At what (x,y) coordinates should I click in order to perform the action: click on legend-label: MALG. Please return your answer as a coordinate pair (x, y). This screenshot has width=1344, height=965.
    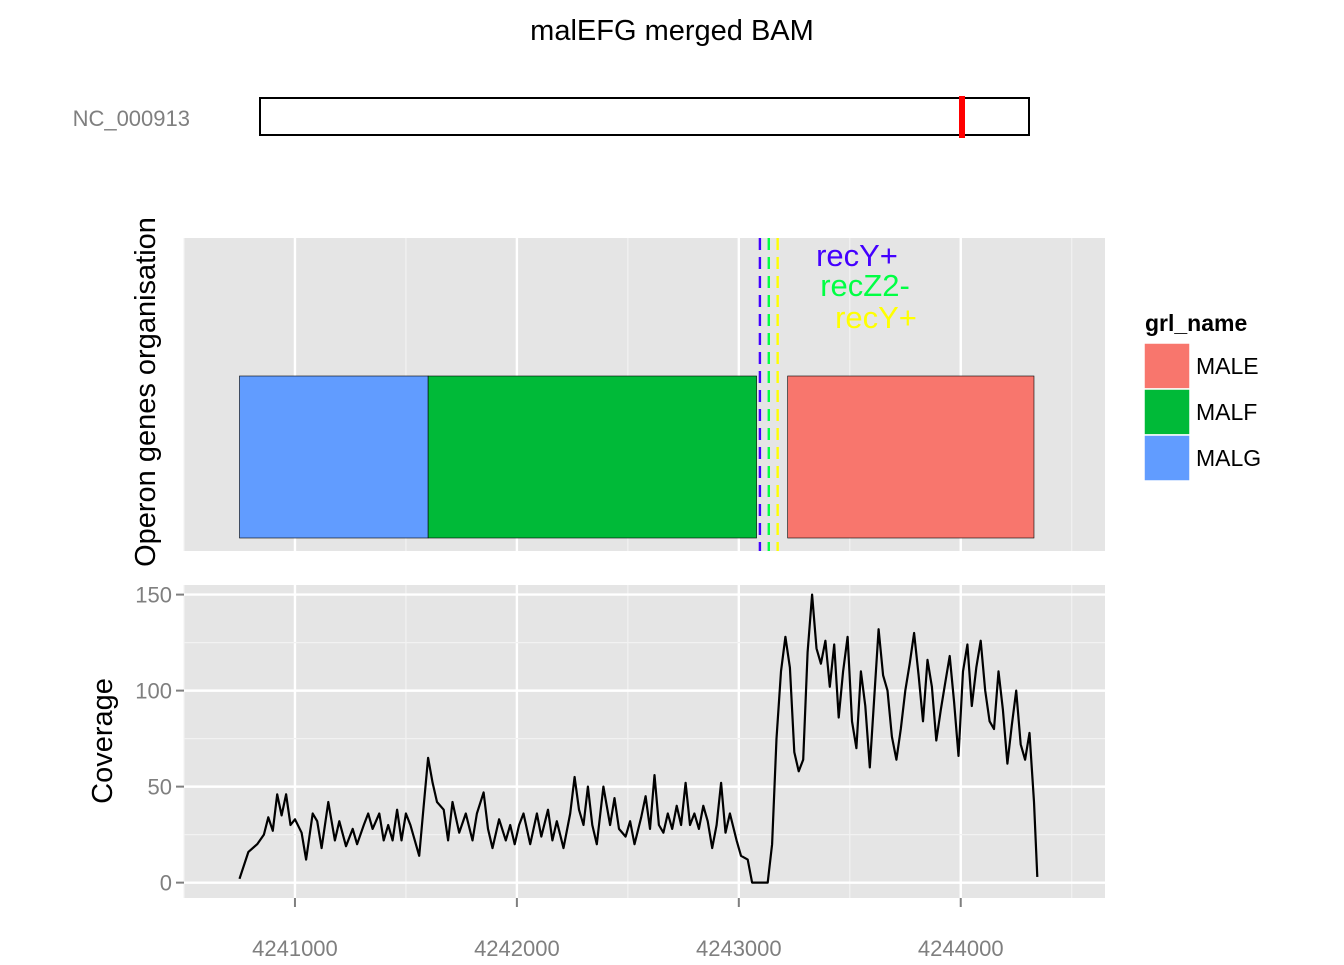
    Looking at the image, I should click on (1228, 458).